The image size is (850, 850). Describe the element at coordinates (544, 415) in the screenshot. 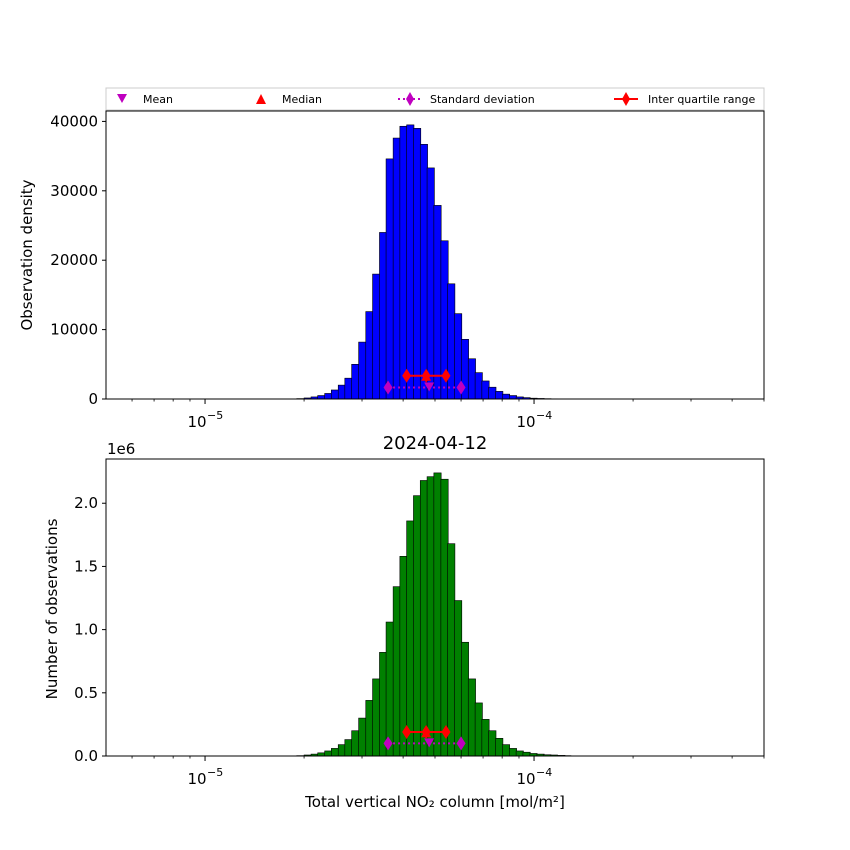

I see `top-xtick-exponent: −4` at that location.